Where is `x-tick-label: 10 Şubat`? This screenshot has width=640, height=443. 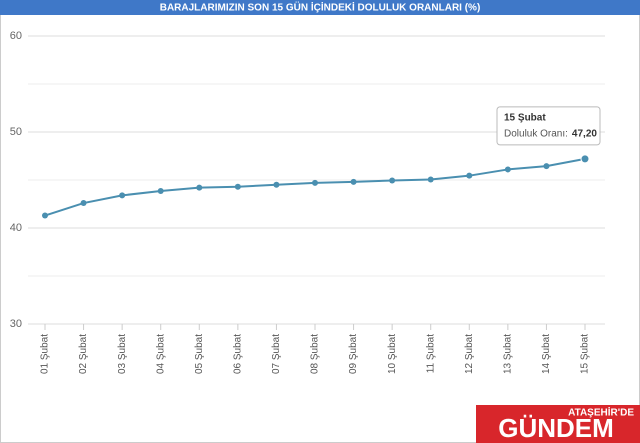 x-tick-label: 10 Şubat is located at coordinates (392, 354).